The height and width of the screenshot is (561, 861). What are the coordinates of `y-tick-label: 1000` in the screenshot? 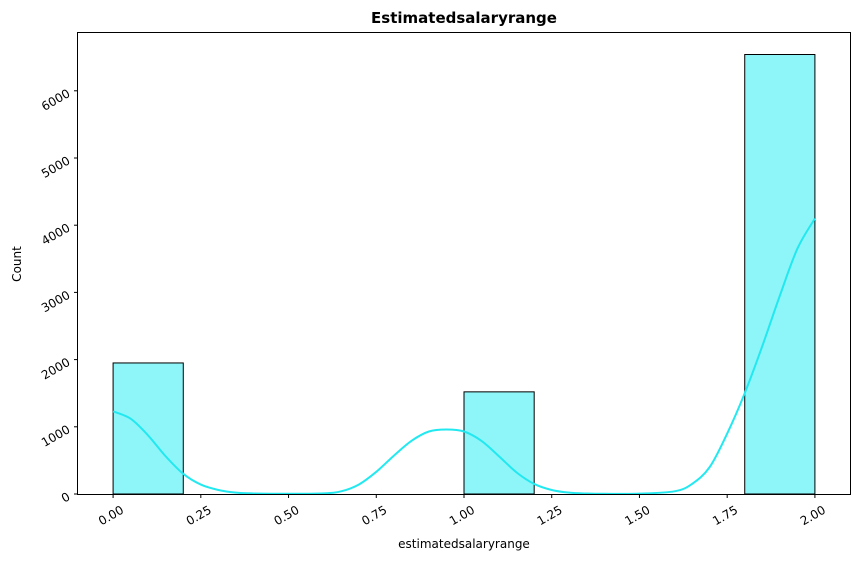 It's located at (55, 435).